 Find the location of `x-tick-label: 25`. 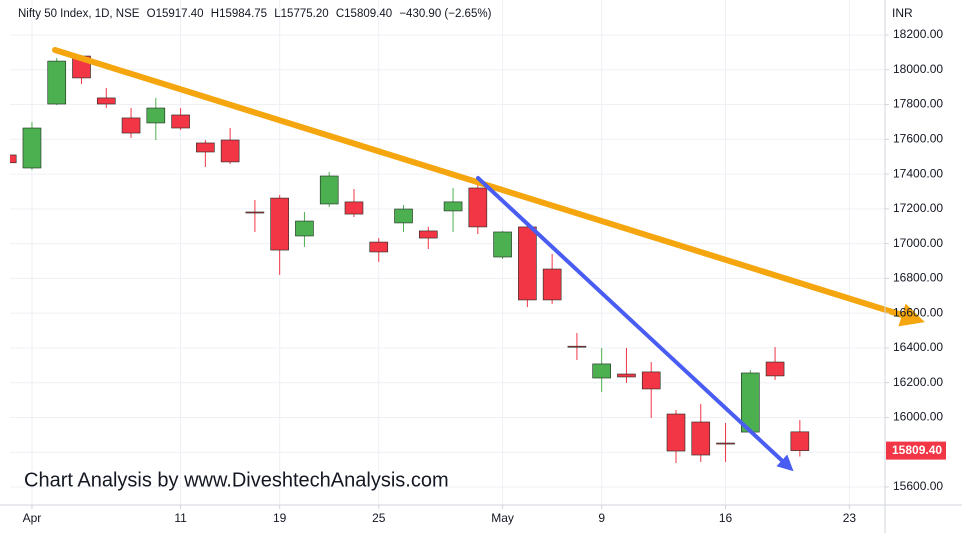

x-tick-label: 25 is located at coordinates (379, 518).